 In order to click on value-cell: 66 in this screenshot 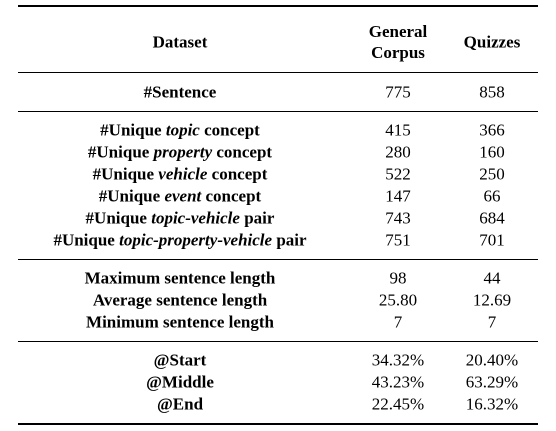, I will do `click(492, 196)`.